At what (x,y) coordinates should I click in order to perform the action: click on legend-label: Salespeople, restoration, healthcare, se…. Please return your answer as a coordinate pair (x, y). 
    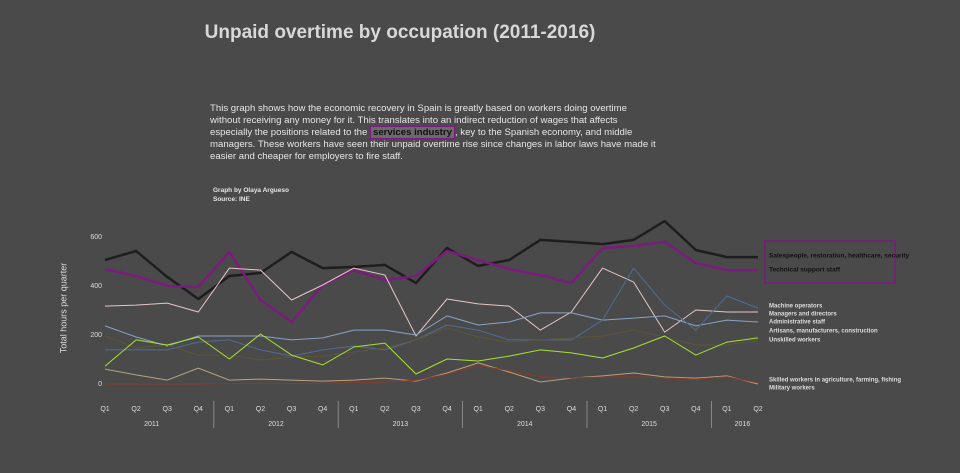
    Looking at the image, I should click on (839, 256).